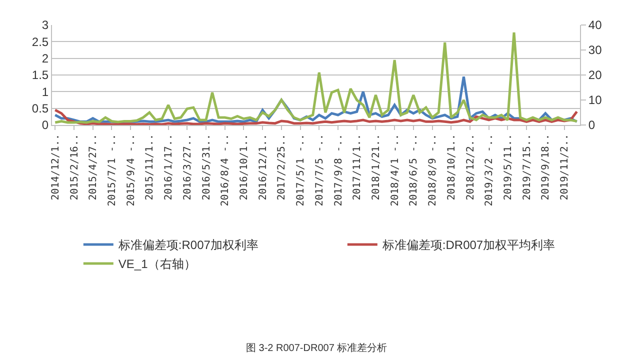 The height and width of the screenshot is (361, 627). I want to click on x-tick-label: 2018/4/1 -.., so click(395, 170).